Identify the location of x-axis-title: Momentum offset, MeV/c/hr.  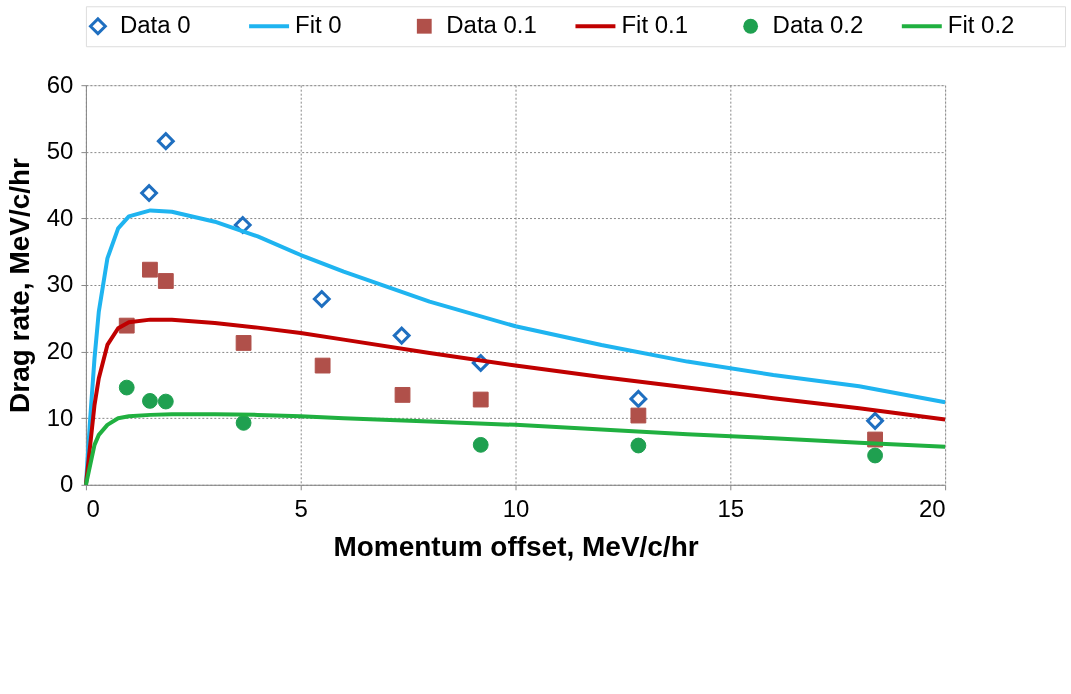
(516, 547).